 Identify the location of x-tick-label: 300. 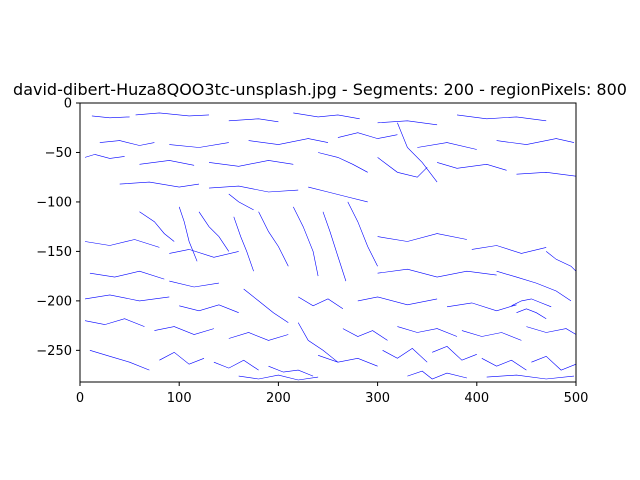
(377, 398).